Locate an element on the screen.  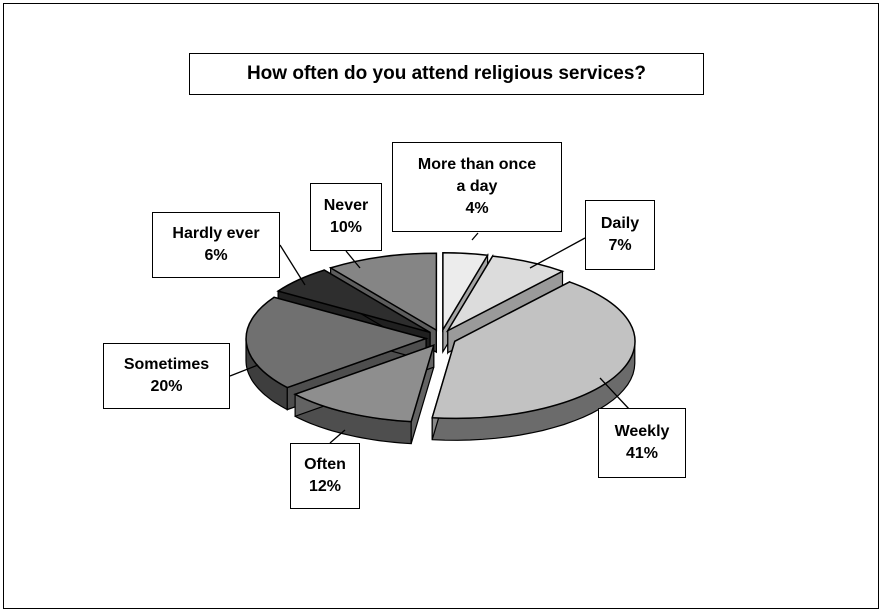
slice-label: Sometimes 20% is located at coordinates (166, 376).